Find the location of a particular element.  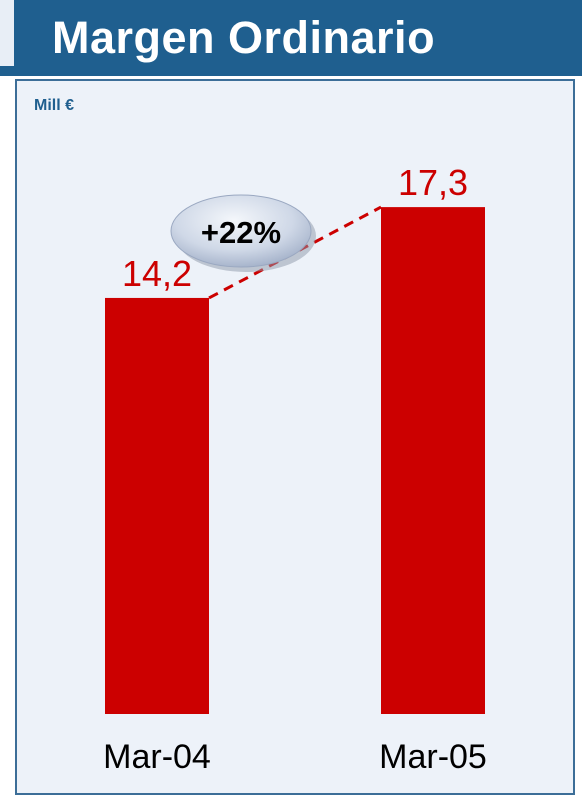

title-banner is located at coordinates (291, 38).